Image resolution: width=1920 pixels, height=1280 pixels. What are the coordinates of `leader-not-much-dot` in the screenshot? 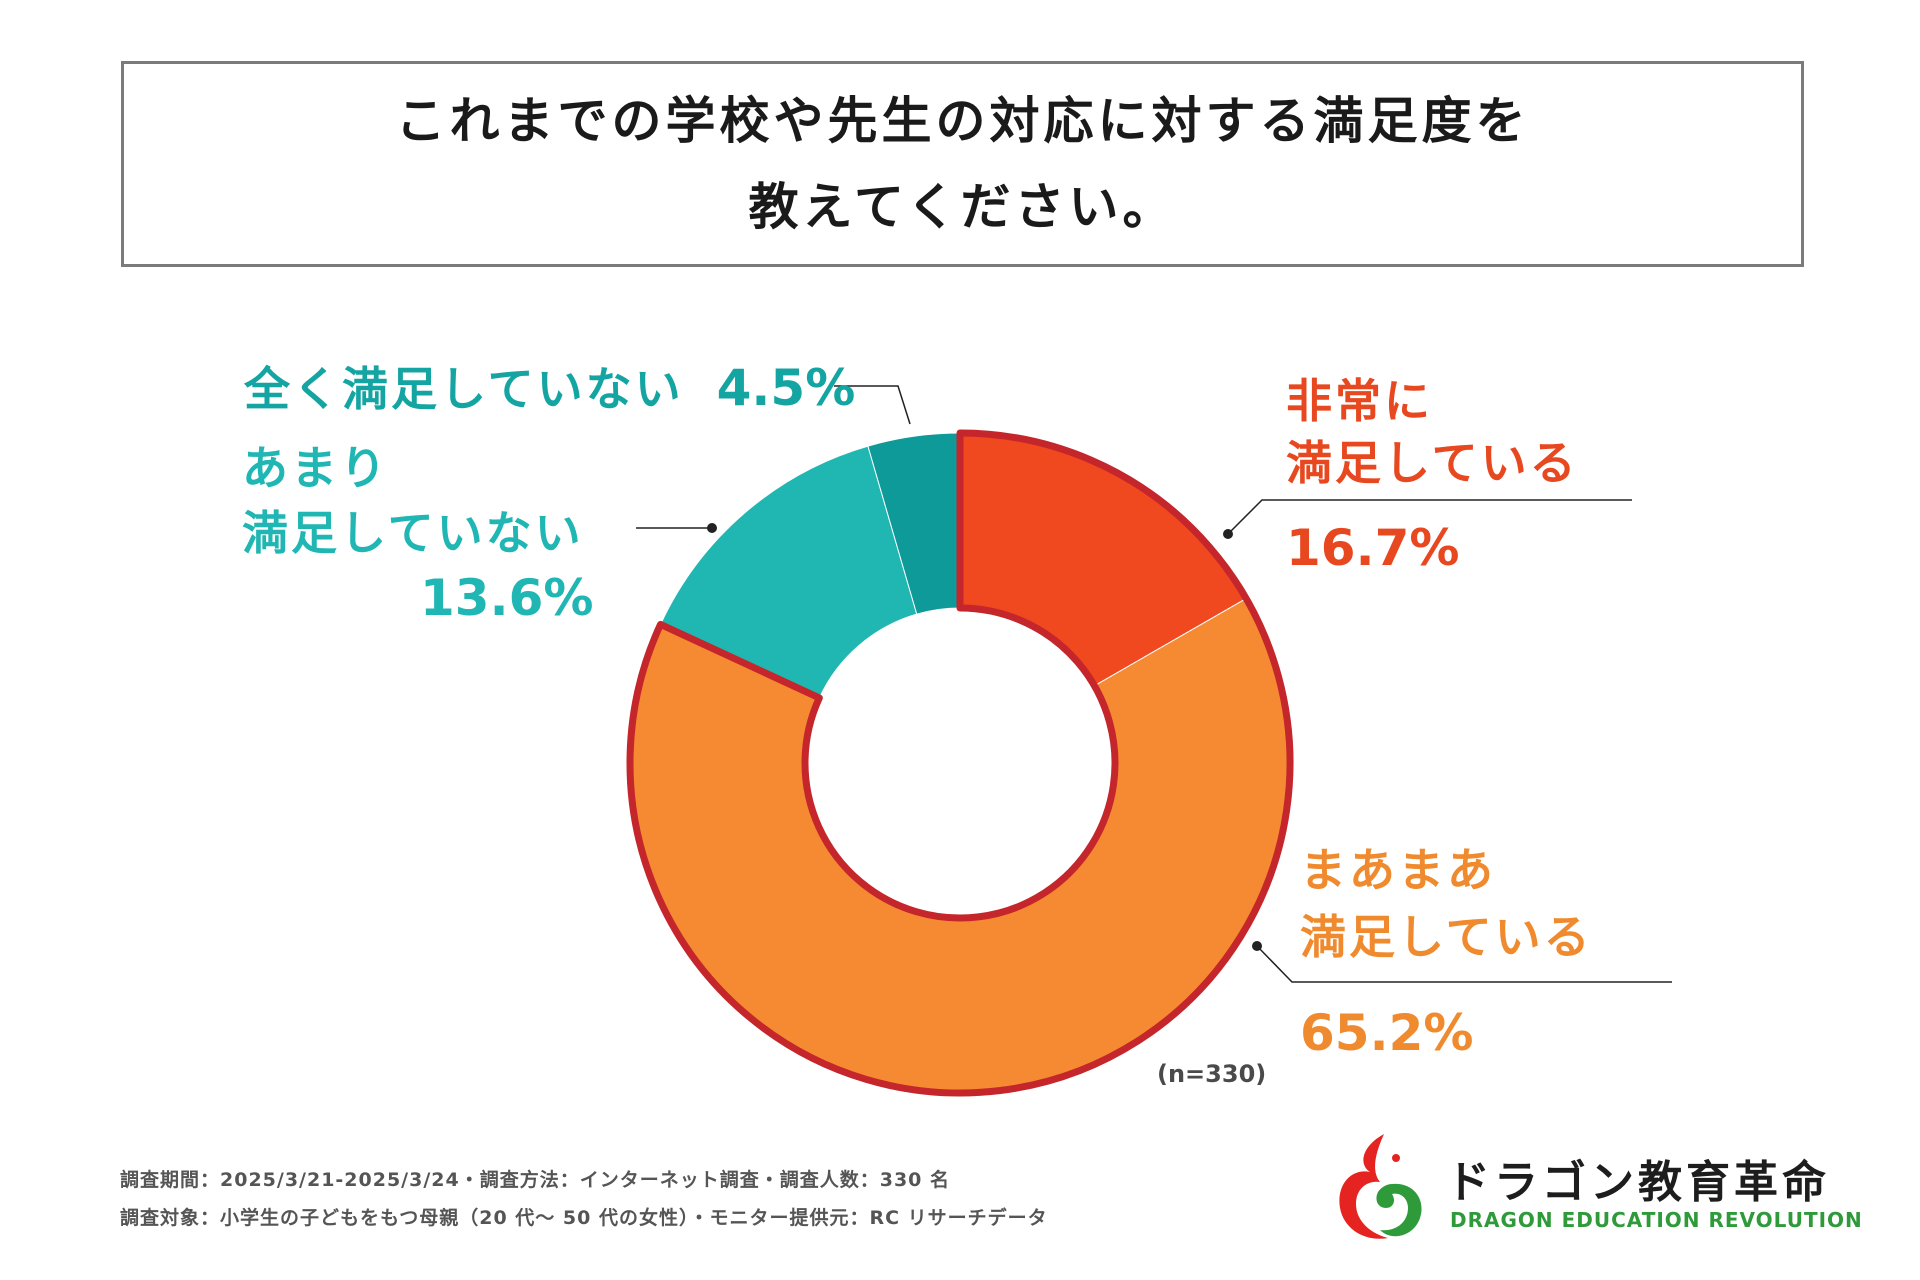 It's located at (712, 528).